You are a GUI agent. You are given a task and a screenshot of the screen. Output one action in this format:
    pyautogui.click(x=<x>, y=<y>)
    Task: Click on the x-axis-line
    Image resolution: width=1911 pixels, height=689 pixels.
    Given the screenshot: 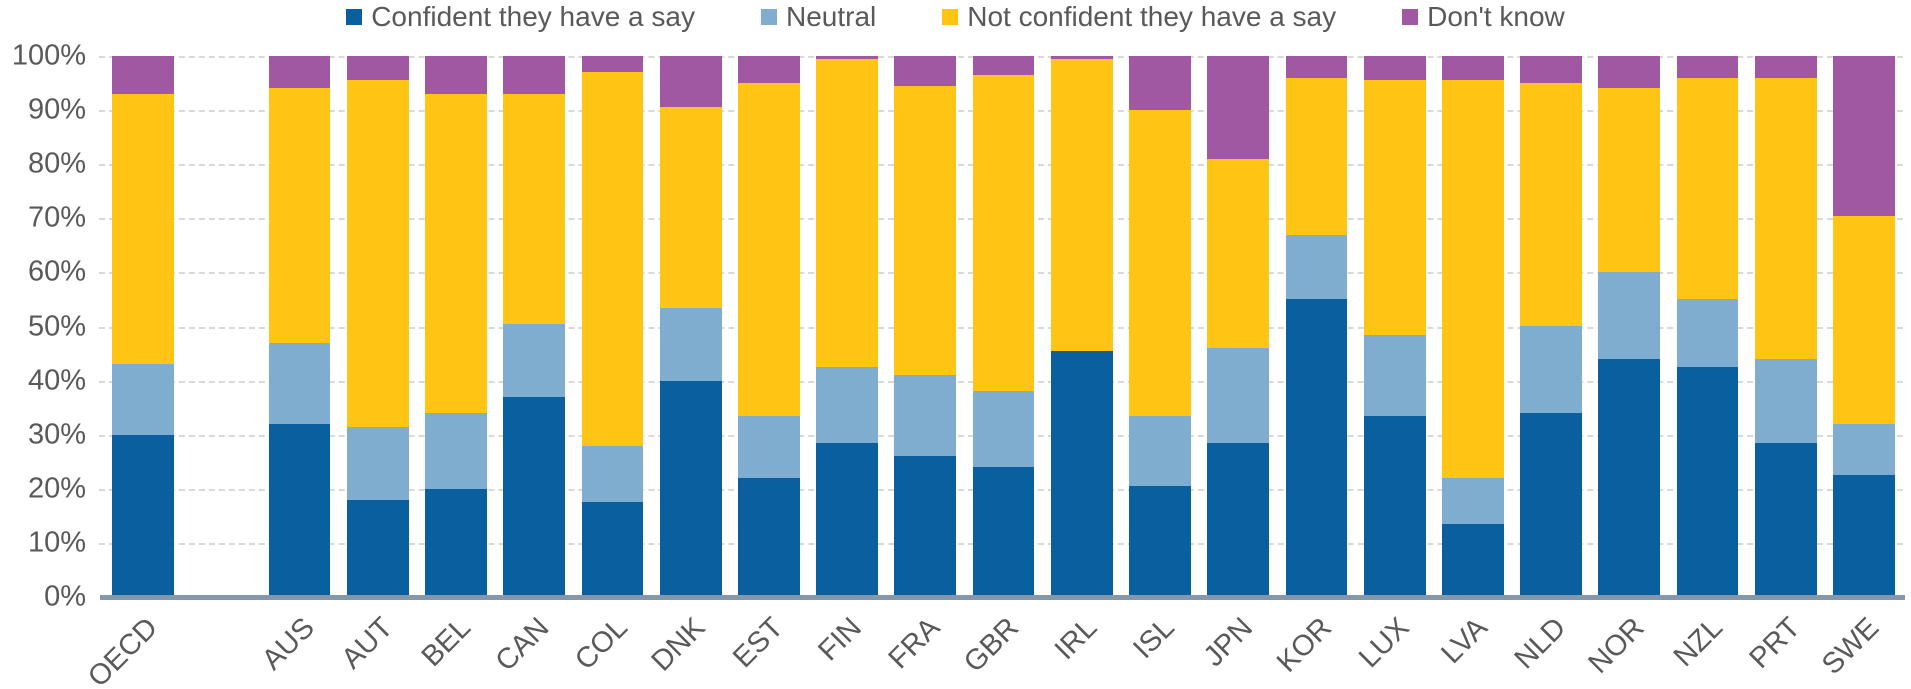 What is the action you would take?
    pyautogui.click(x=1002, y=597)
    